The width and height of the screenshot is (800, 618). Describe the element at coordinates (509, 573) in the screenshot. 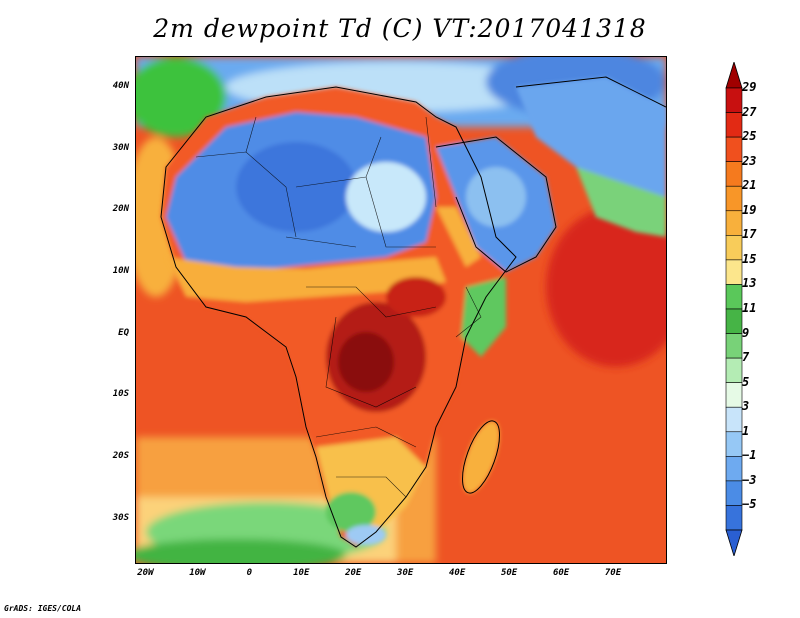

I see `lon-tick-label: 50E` at that location.